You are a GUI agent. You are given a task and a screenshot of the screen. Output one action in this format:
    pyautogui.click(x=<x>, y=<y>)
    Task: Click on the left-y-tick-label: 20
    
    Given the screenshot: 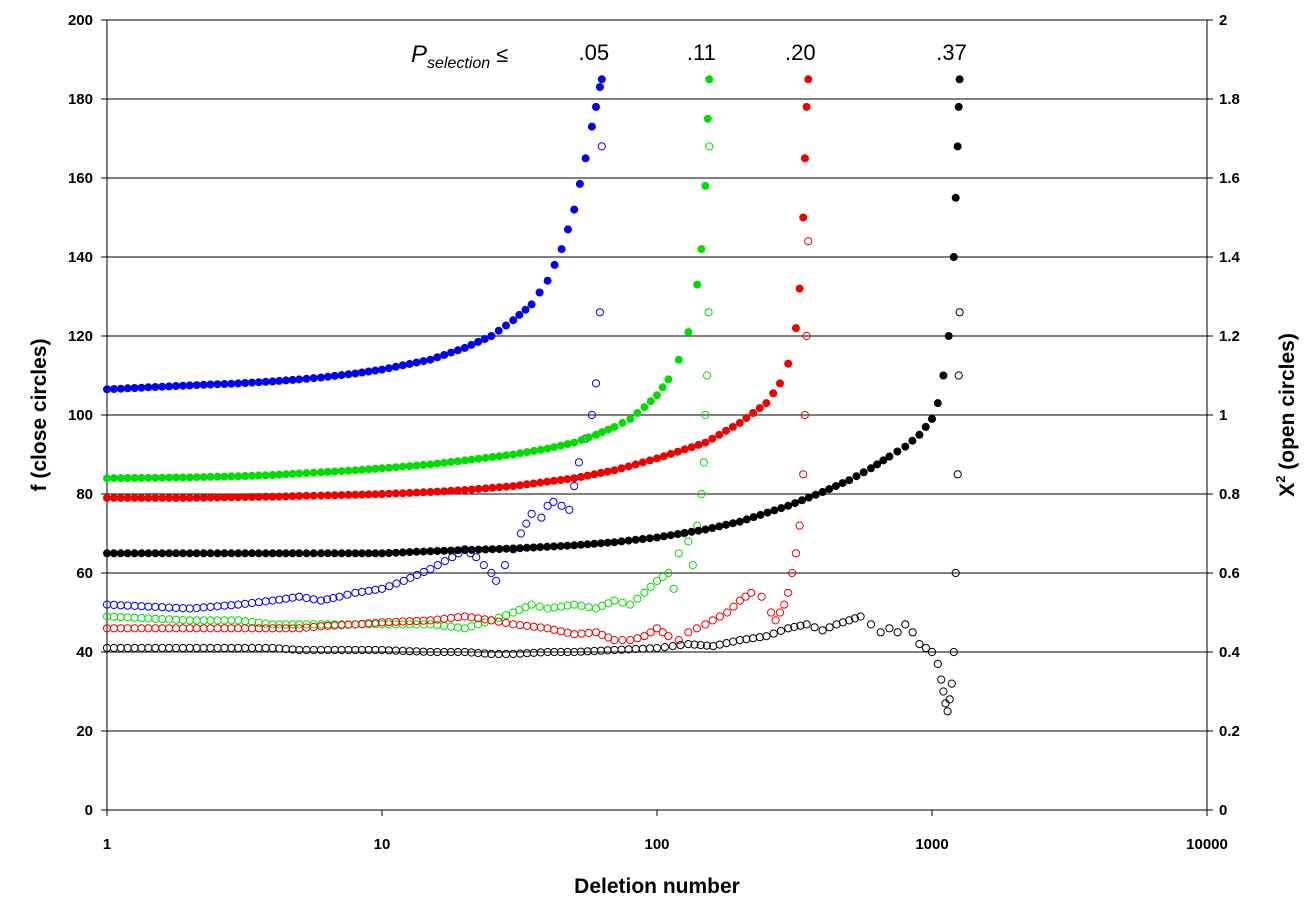 What is the action you would take?
    pyautogui.click(x=84, y=731)
    